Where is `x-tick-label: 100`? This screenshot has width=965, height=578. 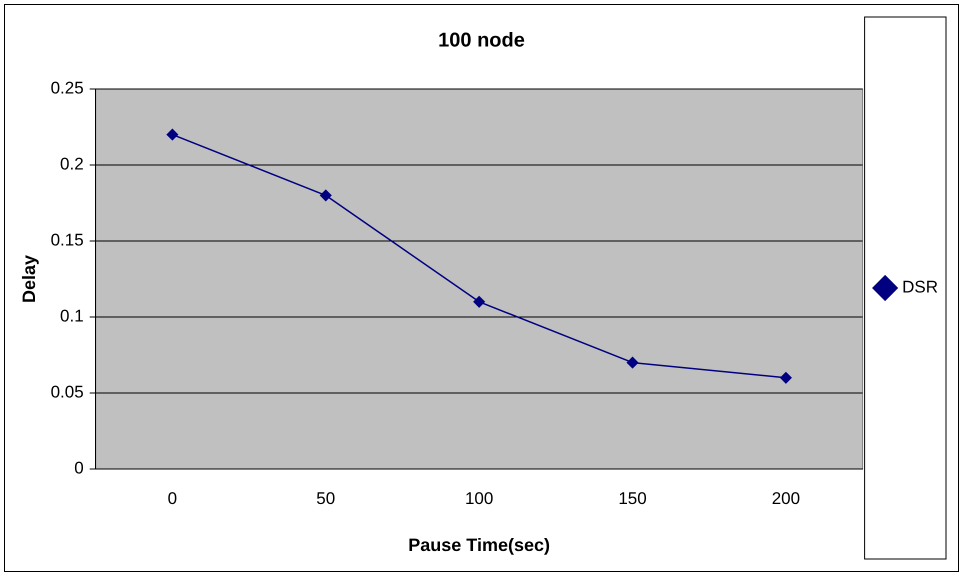 x-tick-label: 100 is located at coordinates (479, 498).